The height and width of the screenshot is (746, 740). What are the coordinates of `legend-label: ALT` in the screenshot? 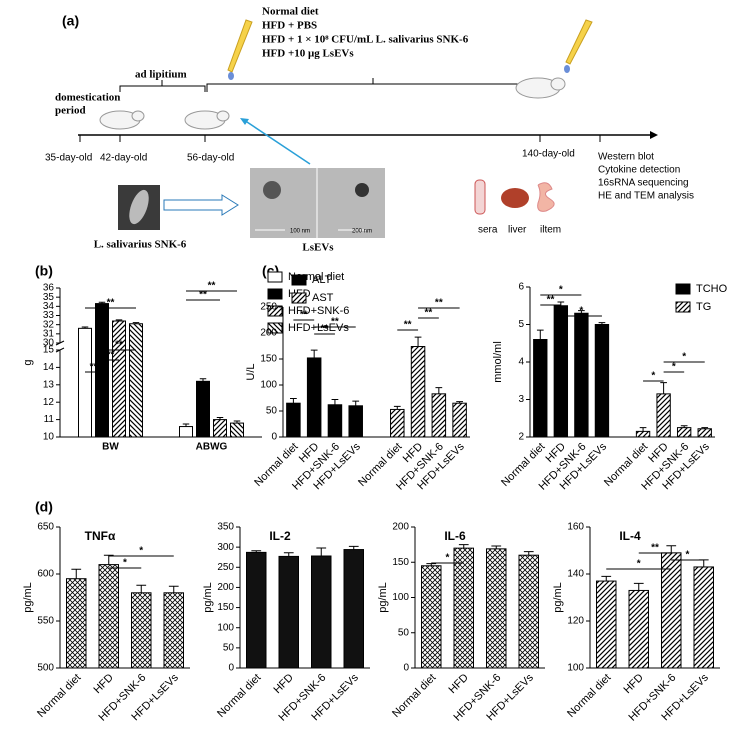 It's located at (322, 280).